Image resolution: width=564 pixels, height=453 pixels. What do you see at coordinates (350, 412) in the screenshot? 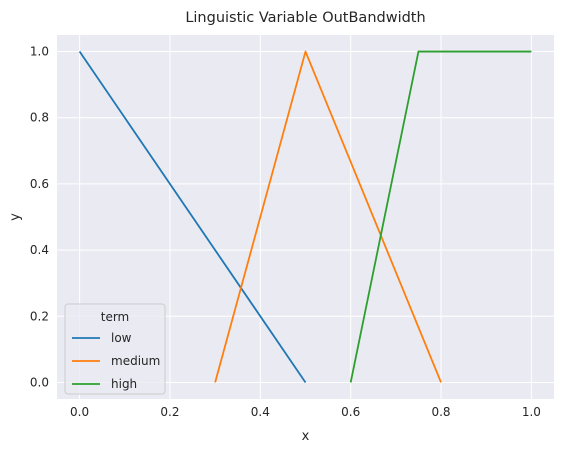
I see `x-tick-label: 0.6` at bounding box center [350, 412].